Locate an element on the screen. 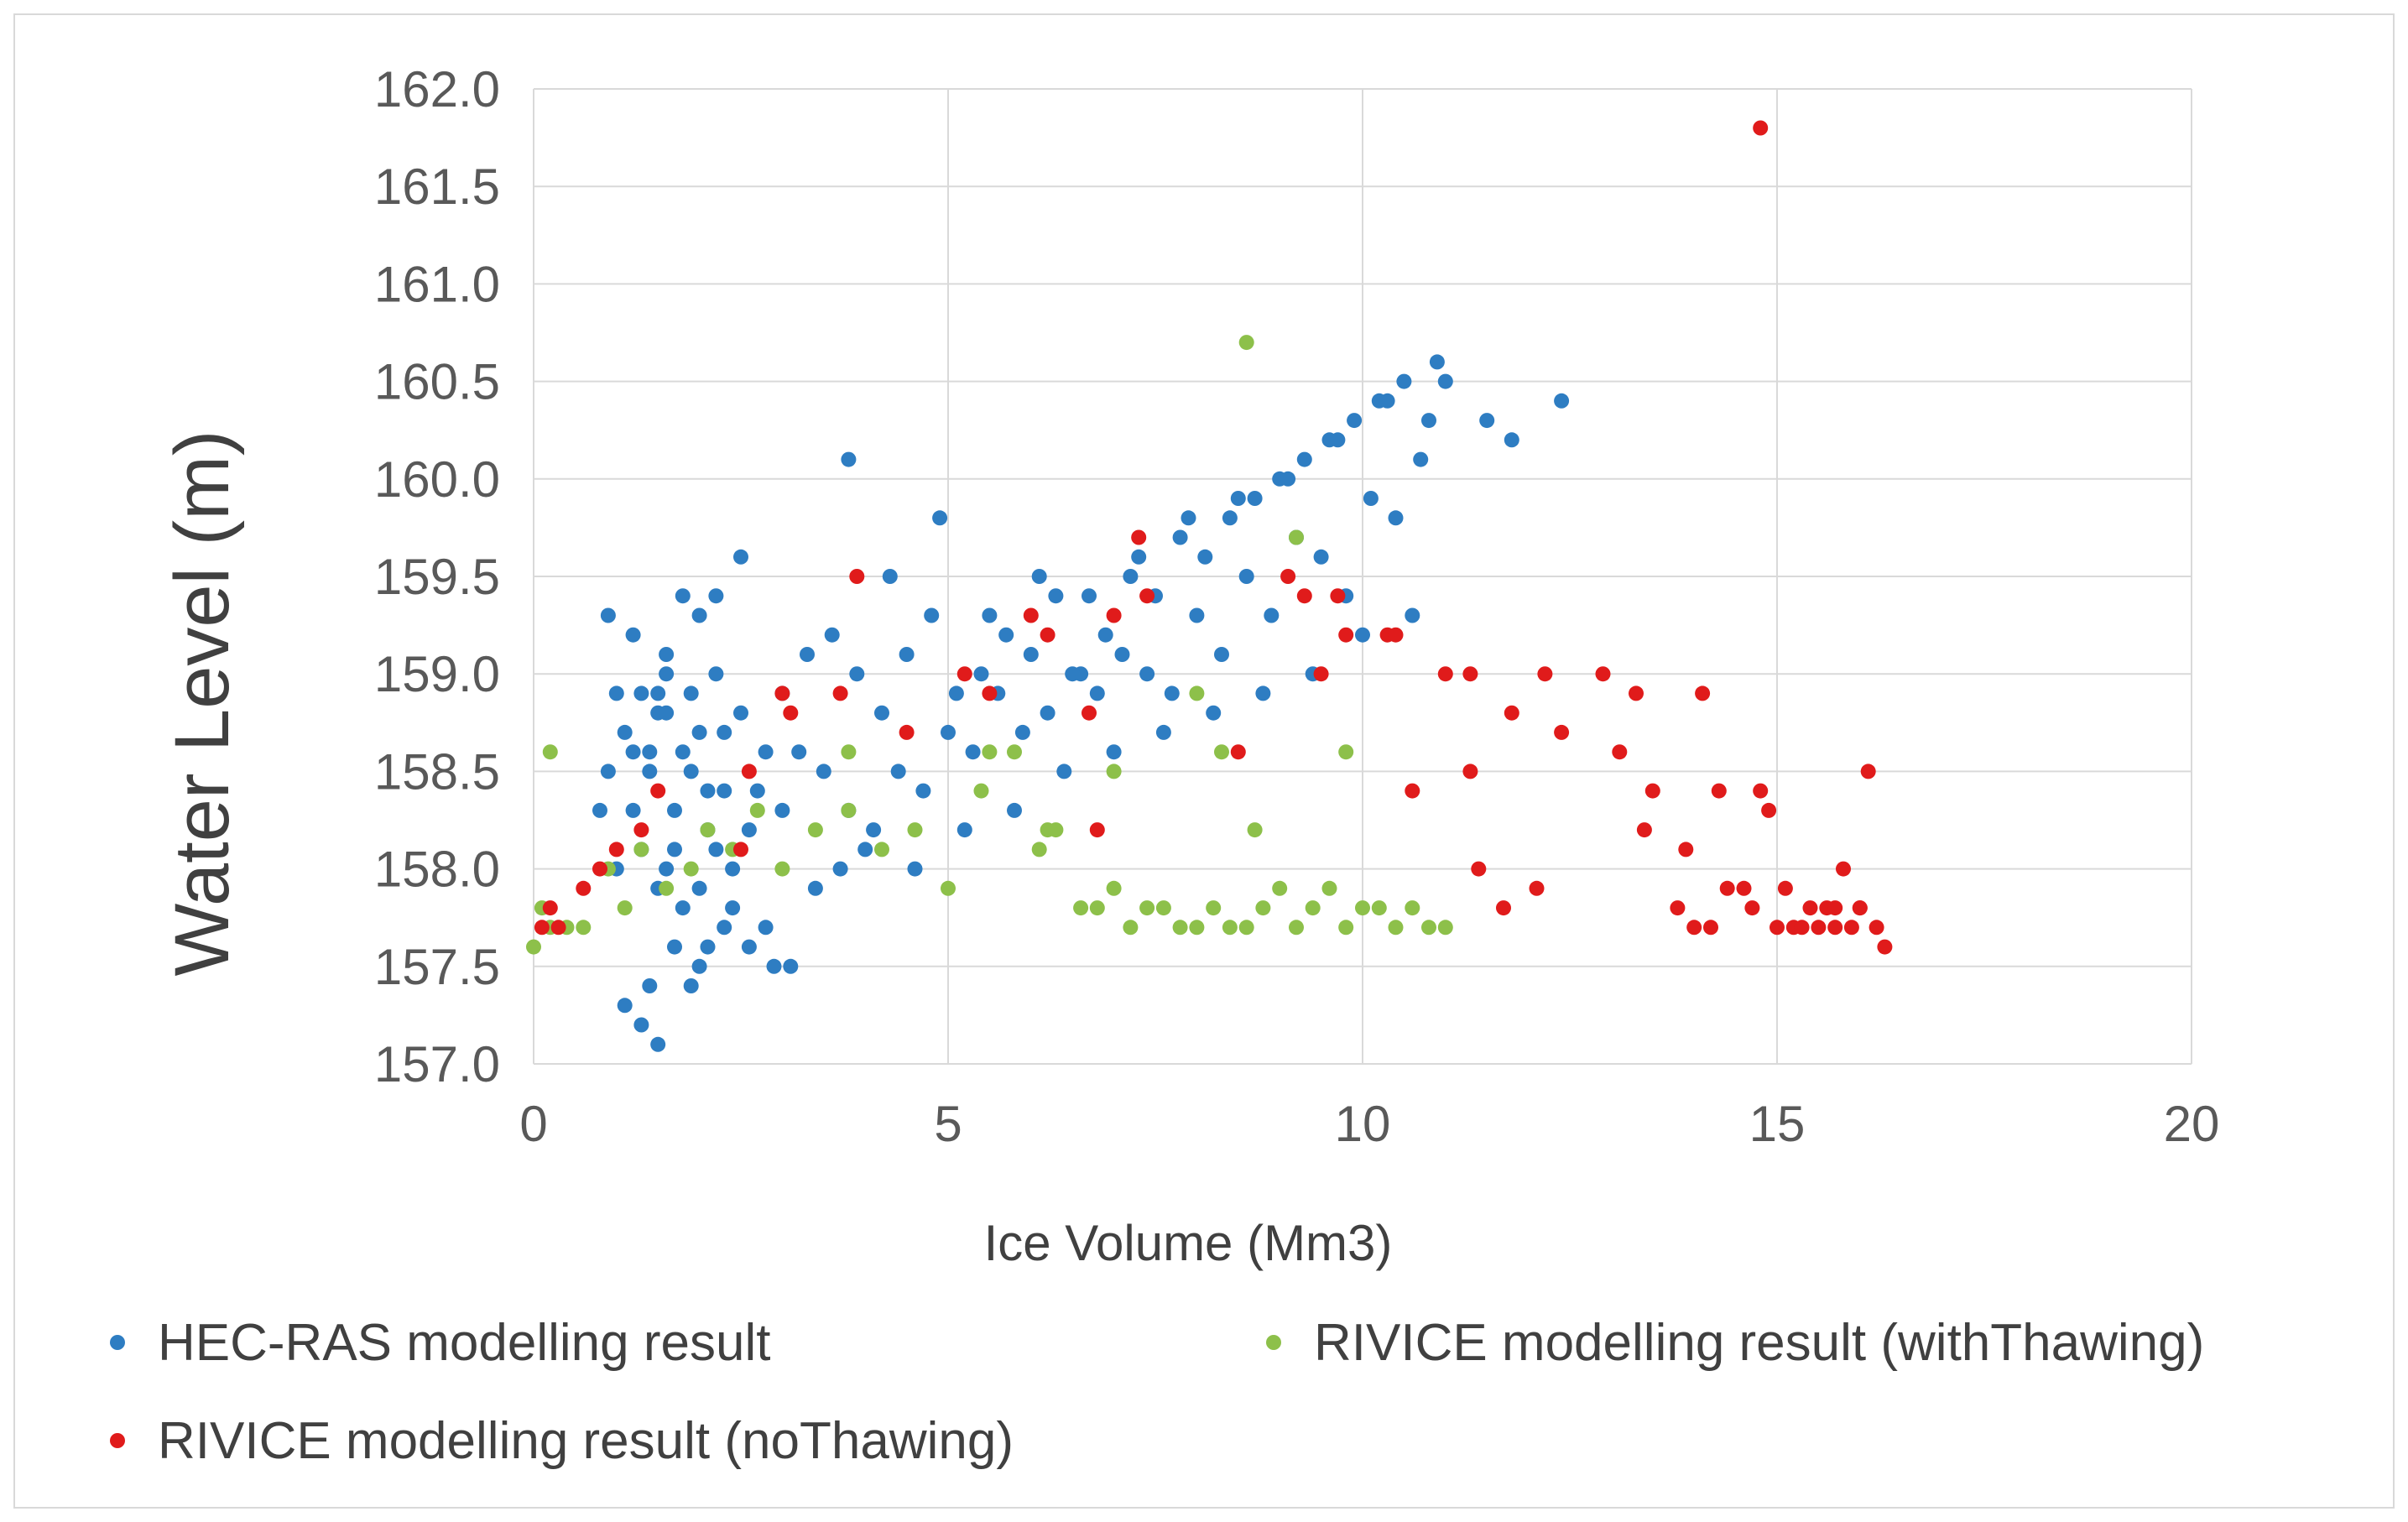  x-tick-labels: 0 5 10 15 20 is located at coordinates (1369, 1124).